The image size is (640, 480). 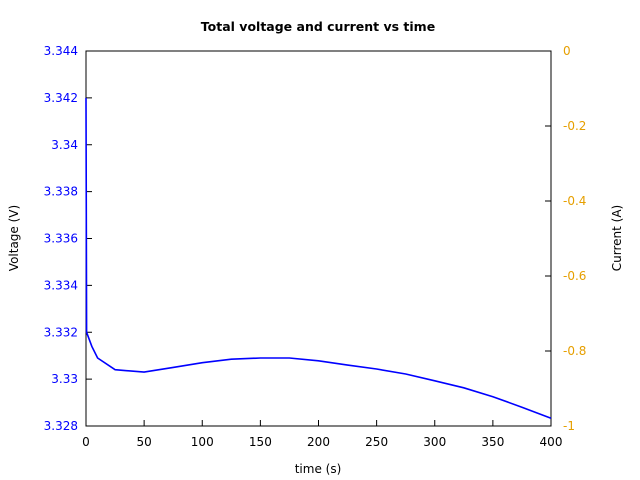 What do you see at coordinates (61, 51) in the screenshot?
I see `y-tick-label: 3.344` at bounding box center [61, 51].